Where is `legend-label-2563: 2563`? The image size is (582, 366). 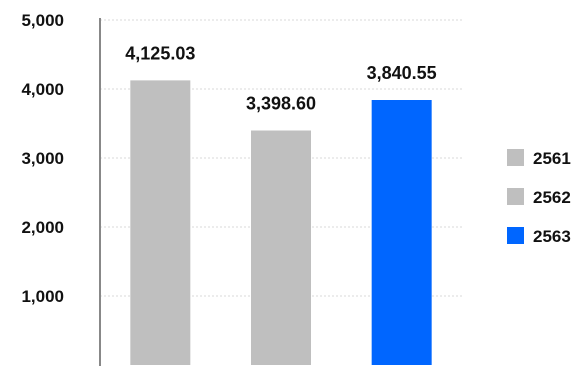
legend-label-2563: 2563 is located at coordinates (552, 236).